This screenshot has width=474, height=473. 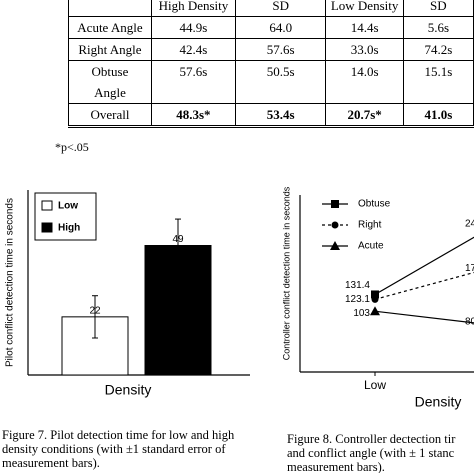 I want to click on cell: 20.7s*, so click(x=364, y=115).